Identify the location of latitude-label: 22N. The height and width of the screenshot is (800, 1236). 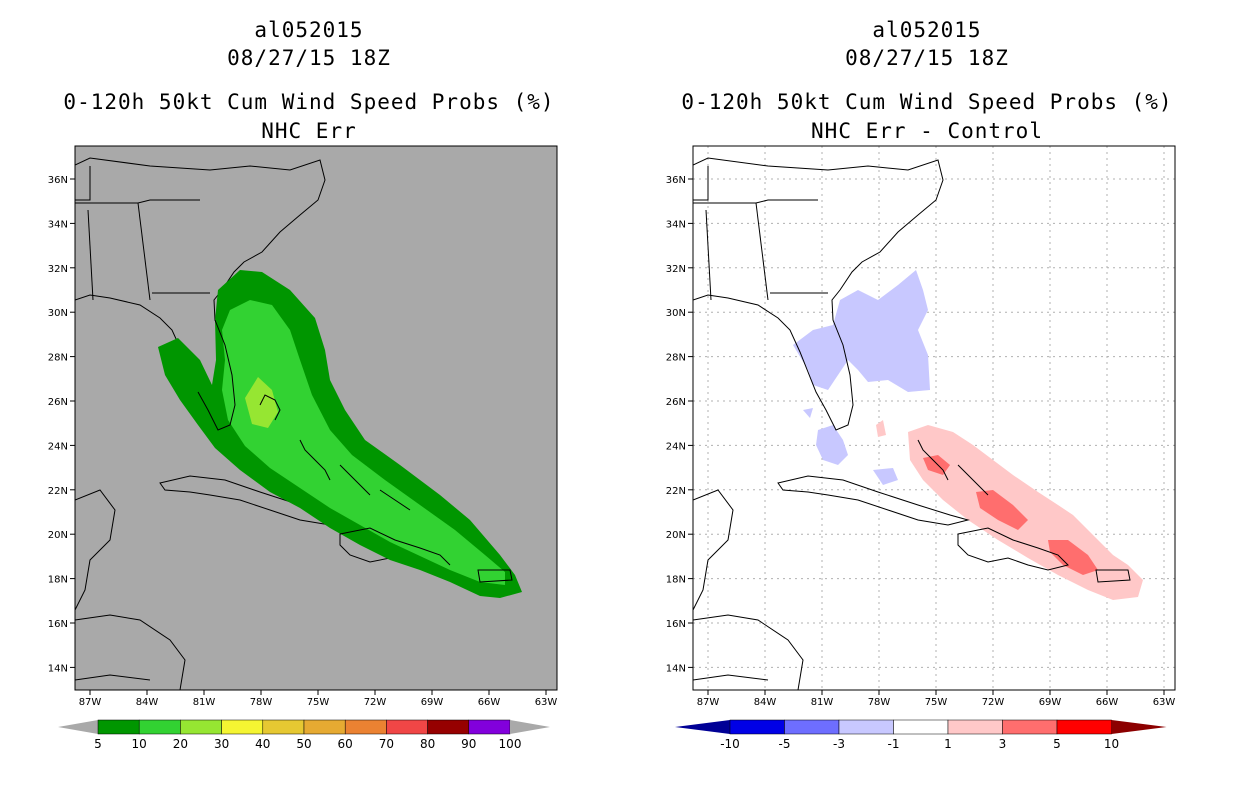
(58, 491).